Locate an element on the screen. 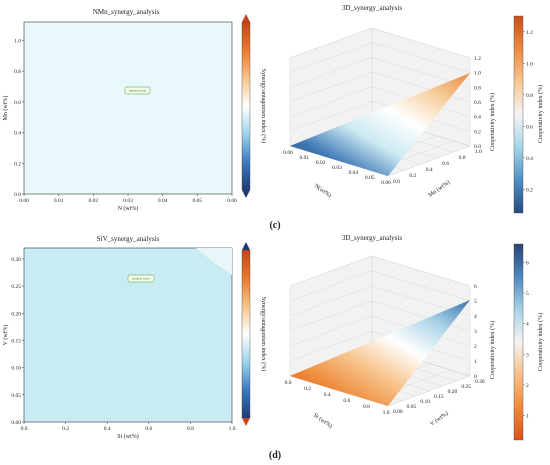  panel-c-3d-x-ticks: 0.00 0.01 0.02 0.03 0.04 0.05 0.06 is located at coordinates (337, 168).